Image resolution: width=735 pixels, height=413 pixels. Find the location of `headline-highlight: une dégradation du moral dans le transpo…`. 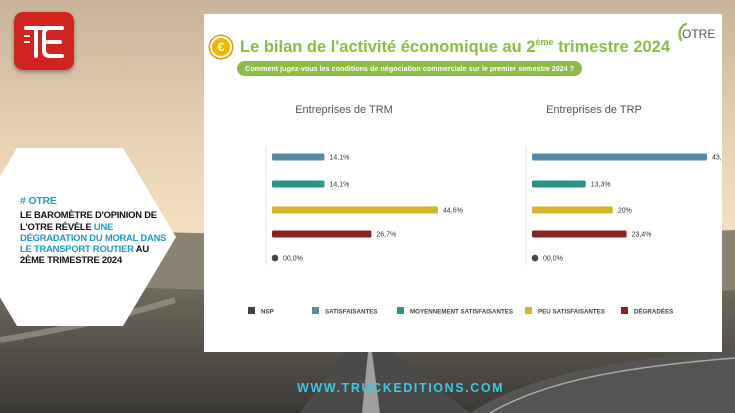

headline-highlight: une dégradation du moral dans le transpo… is located at coordinates (93, 237).